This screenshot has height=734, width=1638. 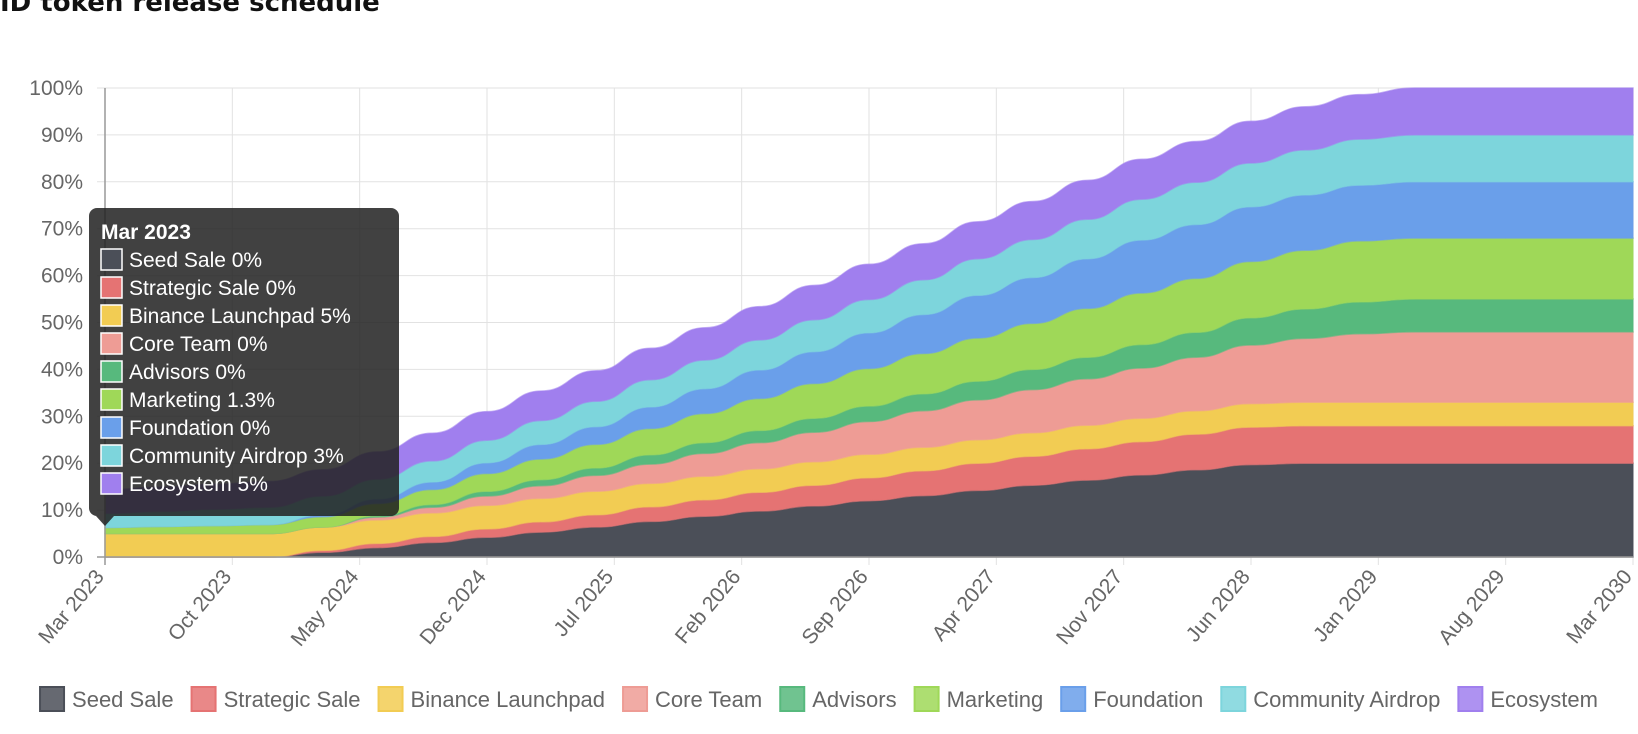 I want to click on x-tick-label: Dec 2024, so click(x=453, y=607).